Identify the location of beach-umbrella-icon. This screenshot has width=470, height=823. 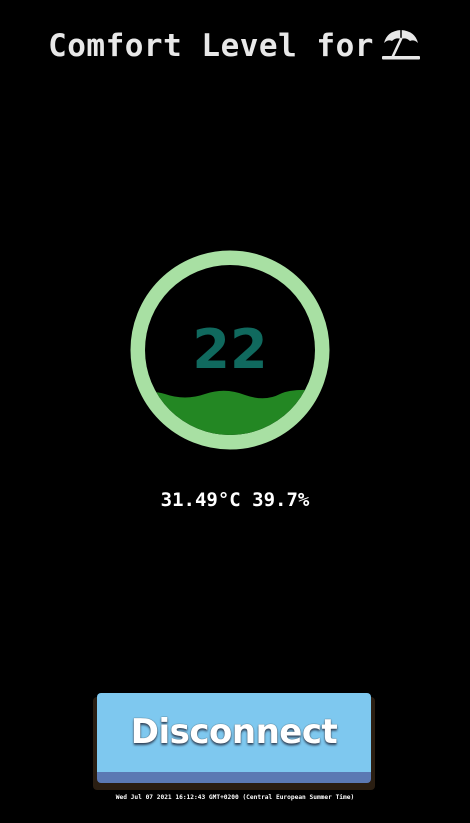
(401, 48).